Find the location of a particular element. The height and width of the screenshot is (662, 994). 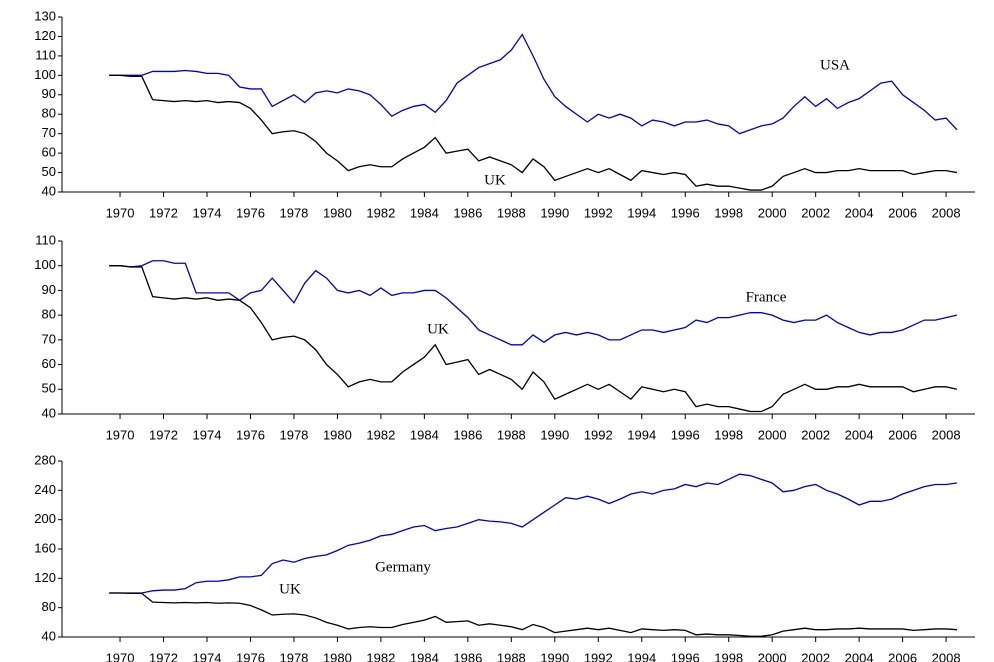

y-tick-label: 280 is located at coordinates (45, 459).